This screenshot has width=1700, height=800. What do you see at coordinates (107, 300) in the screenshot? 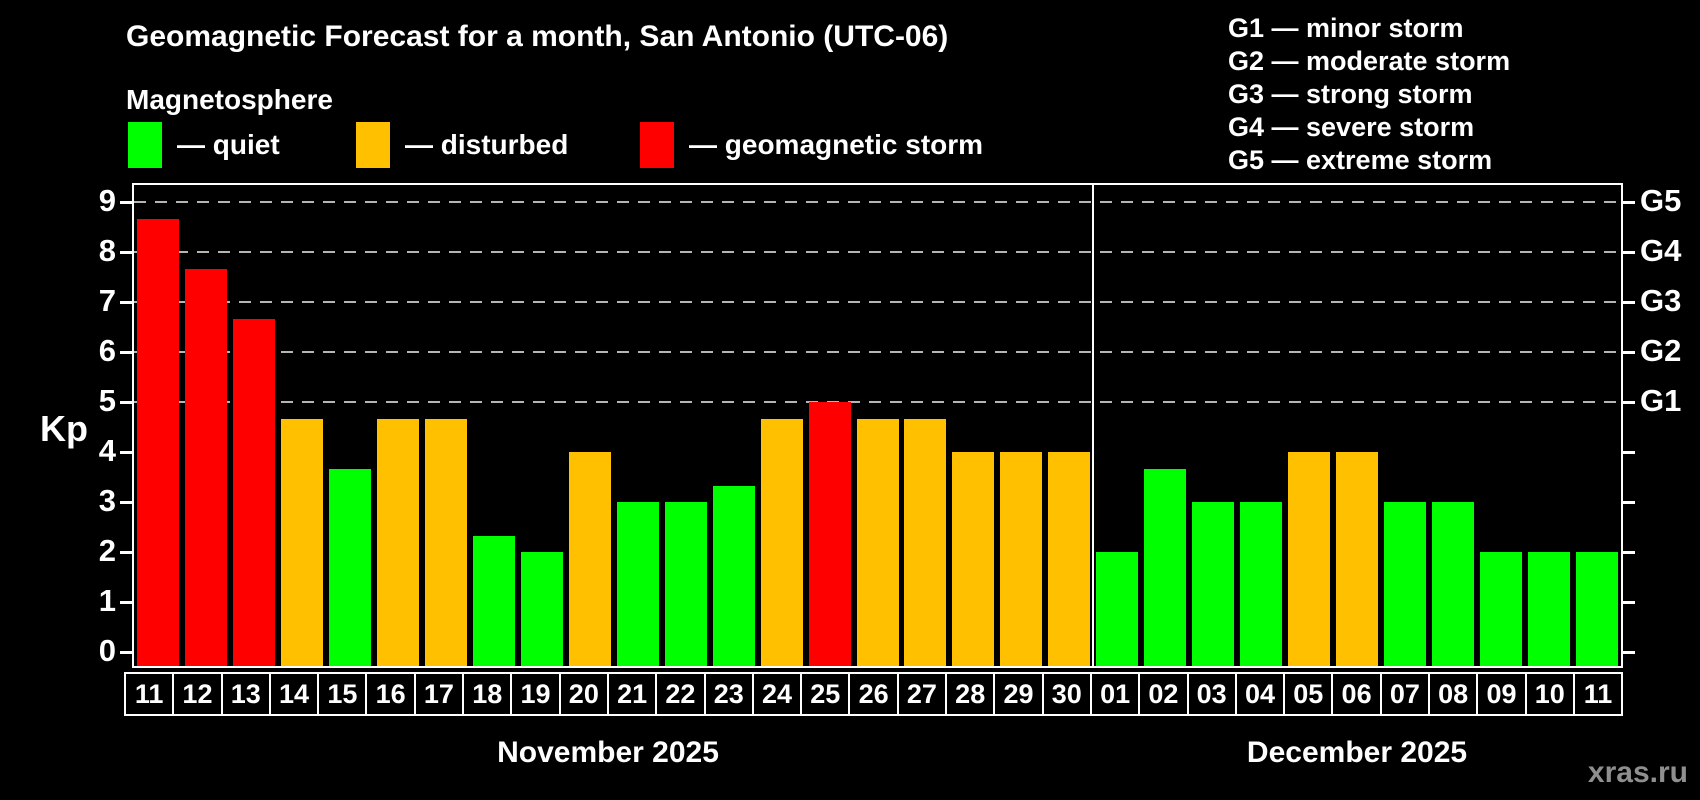
I see `y-axis-label-7: 7` at bounding box center [107, 300].